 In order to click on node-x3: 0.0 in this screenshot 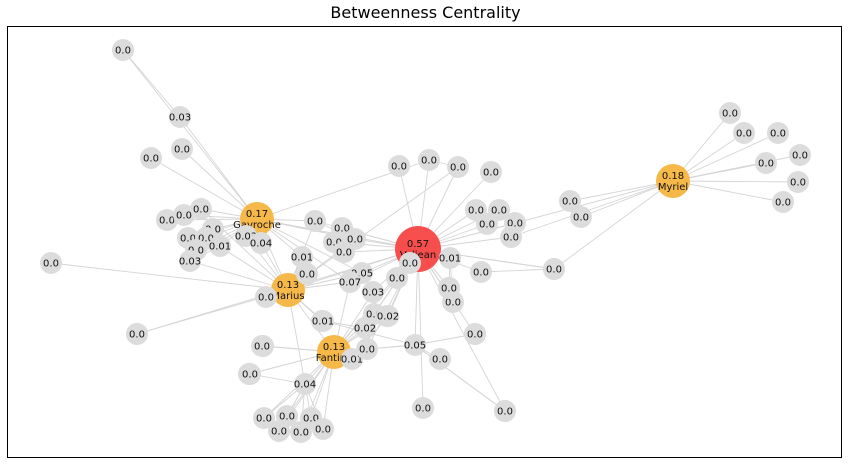, I will do `click(505, 411)`.